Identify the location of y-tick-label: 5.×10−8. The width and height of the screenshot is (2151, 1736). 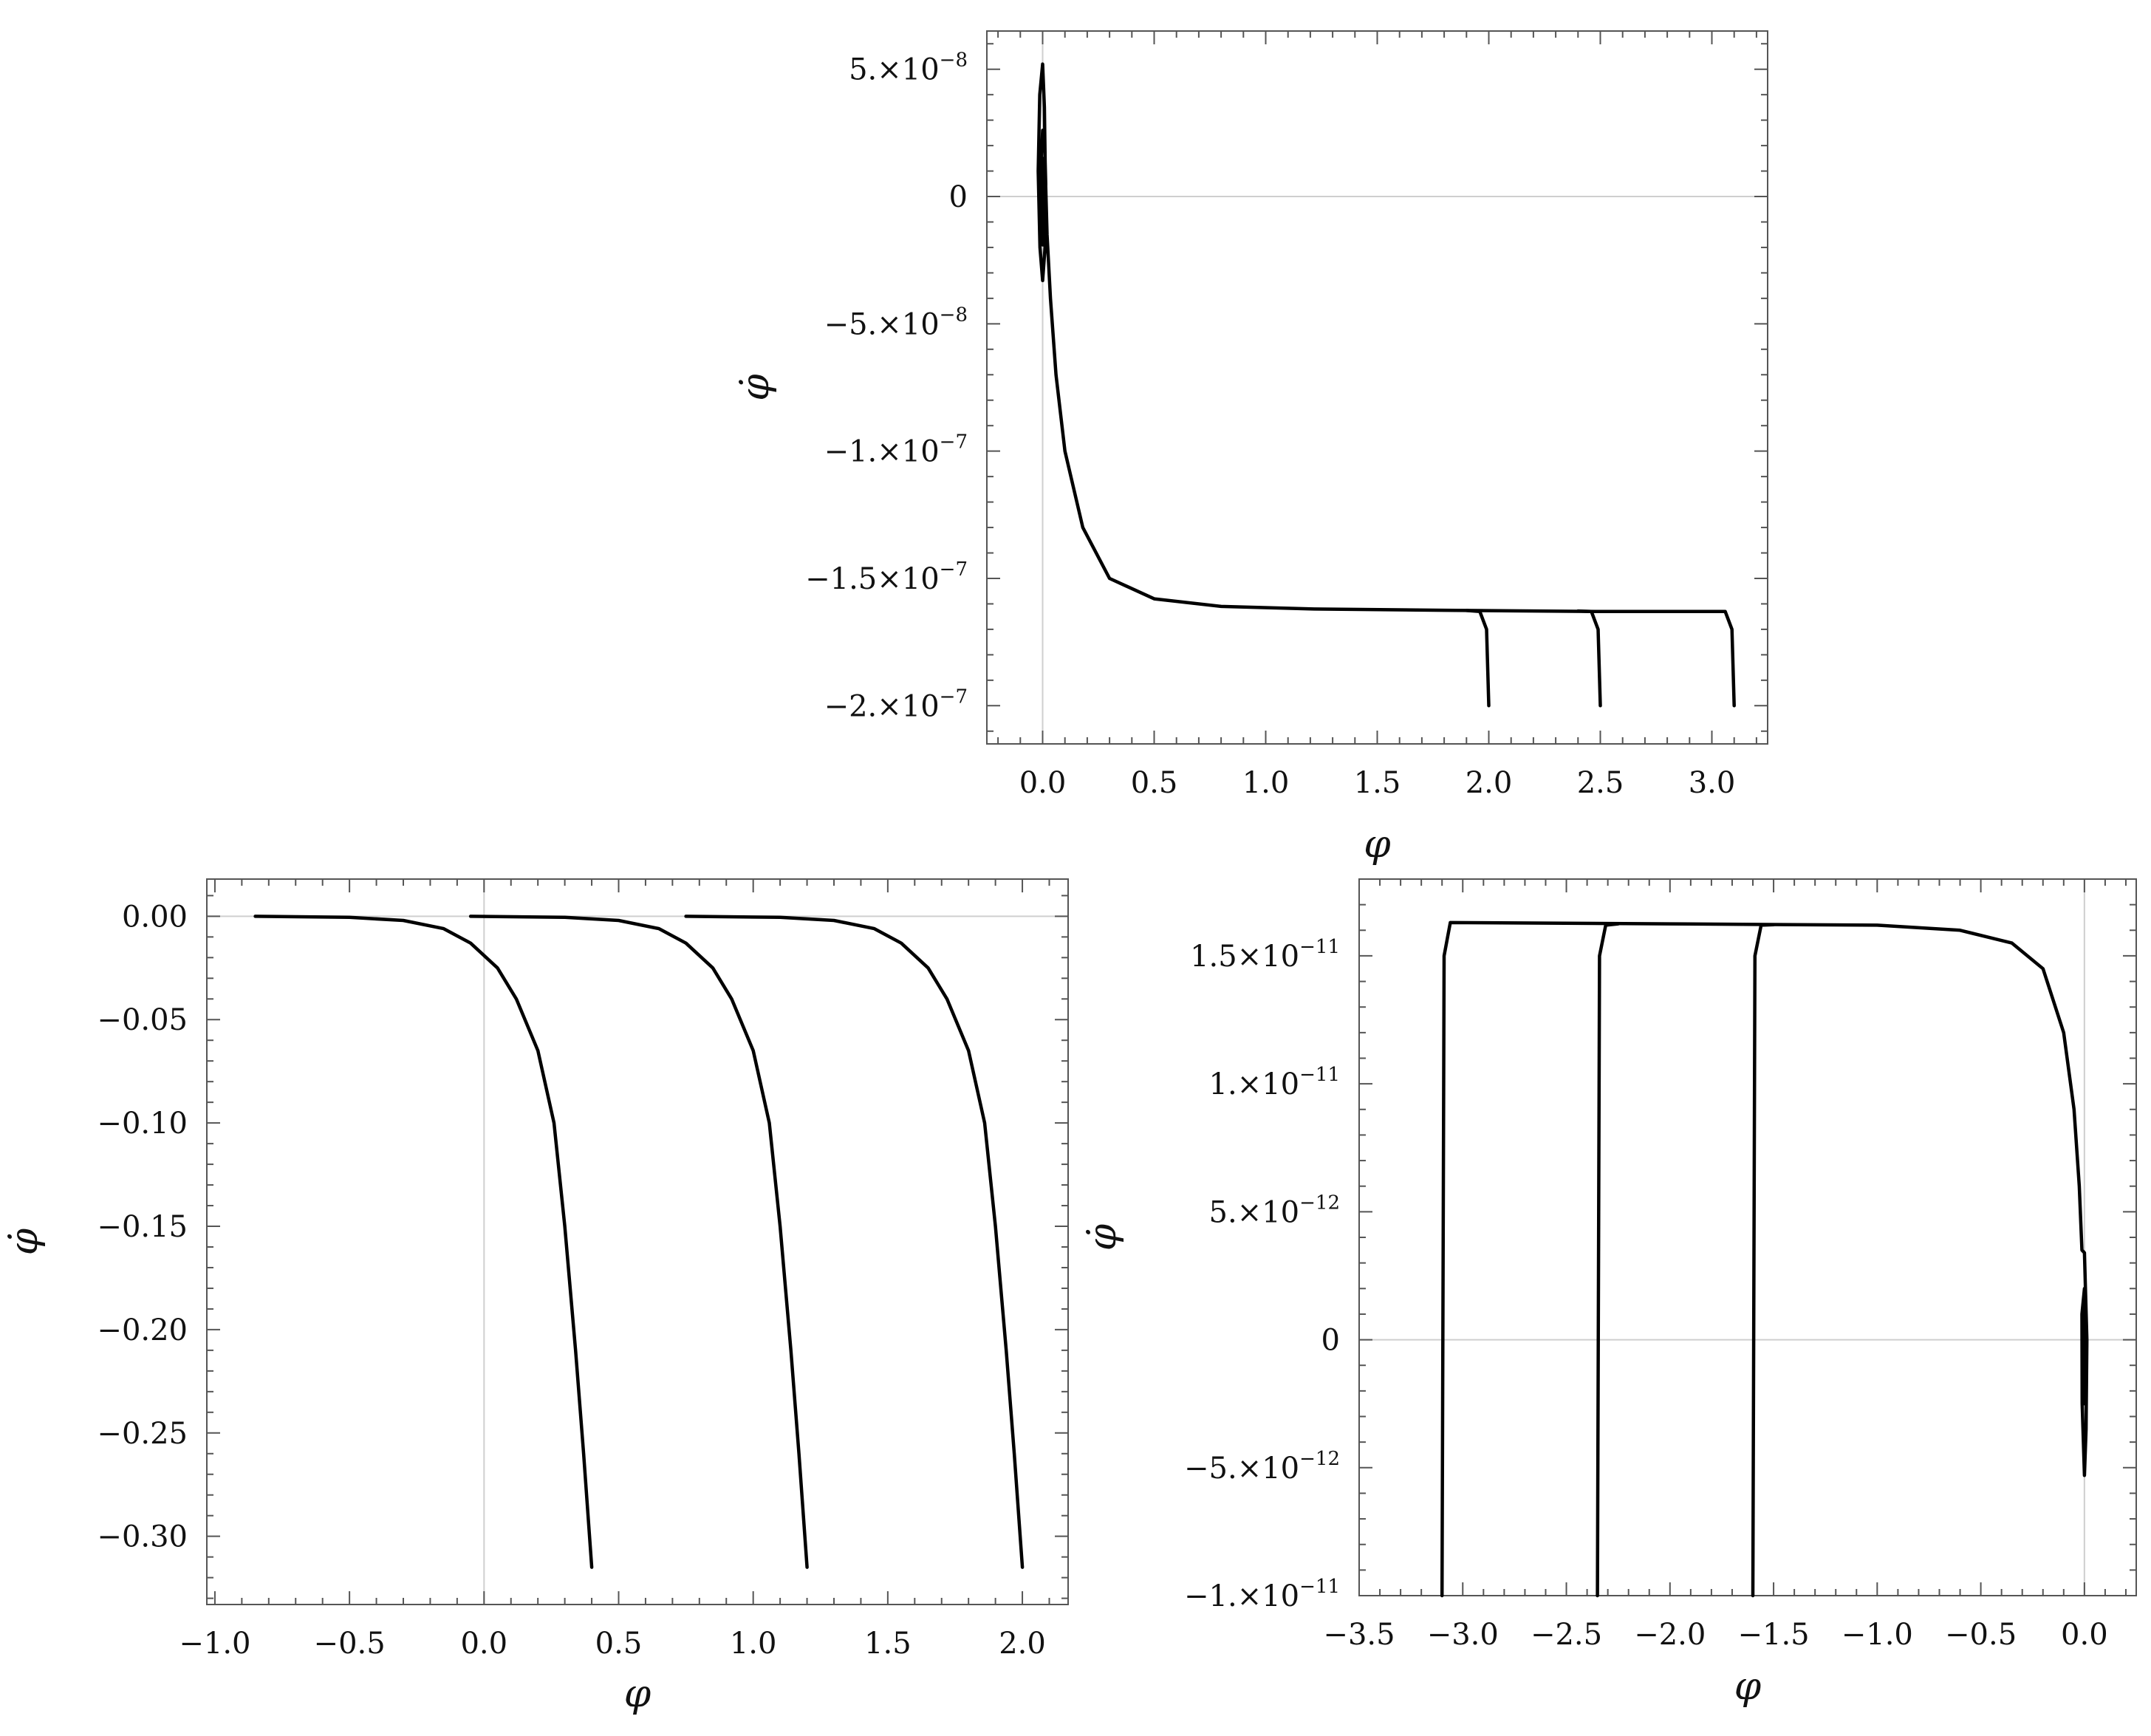
(908, 68).